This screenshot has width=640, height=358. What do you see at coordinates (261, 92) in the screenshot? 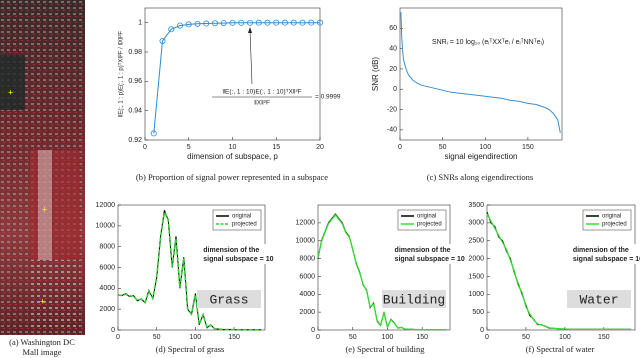
I see `annotation-numerator: ‖E(:, 1 : 10)E(:, 1 : 10)ᵀX‖²F` at bounding box center [261, 92].